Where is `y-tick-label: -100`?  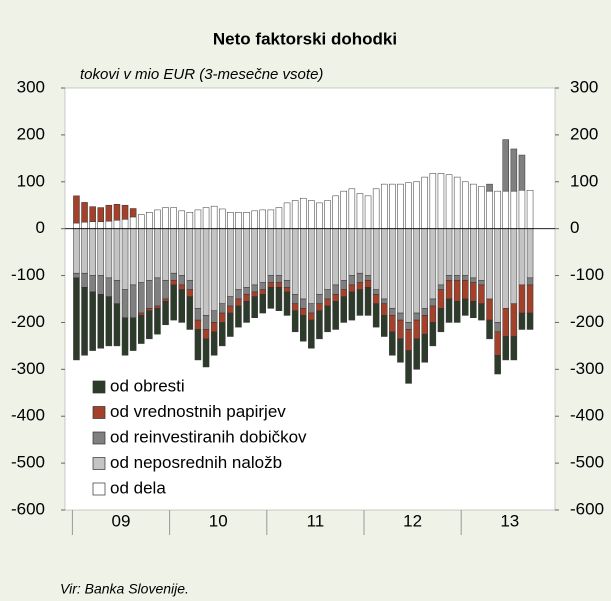 y-tick-label: -100 is located at coordinates (28, 274).